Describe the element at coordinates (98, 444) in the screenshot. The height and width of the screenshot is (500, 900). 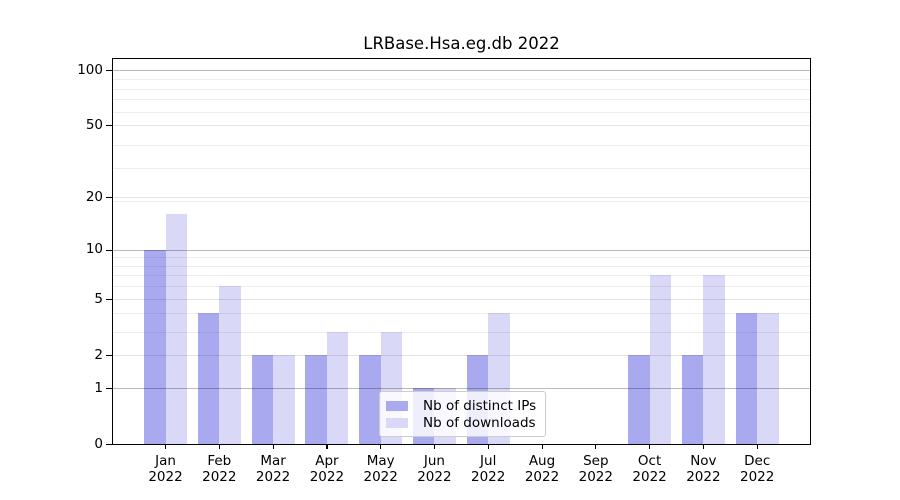
I see `y-tick-label-0: 0` at that location.